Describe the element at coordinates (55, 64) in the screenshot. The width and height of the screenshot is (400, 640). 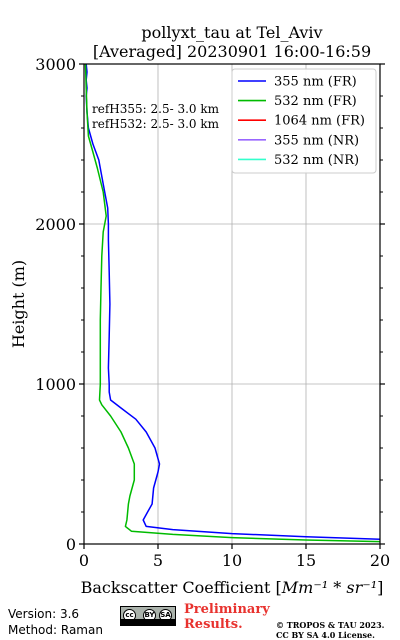
I see `y-tick-label: 3000` at that location.